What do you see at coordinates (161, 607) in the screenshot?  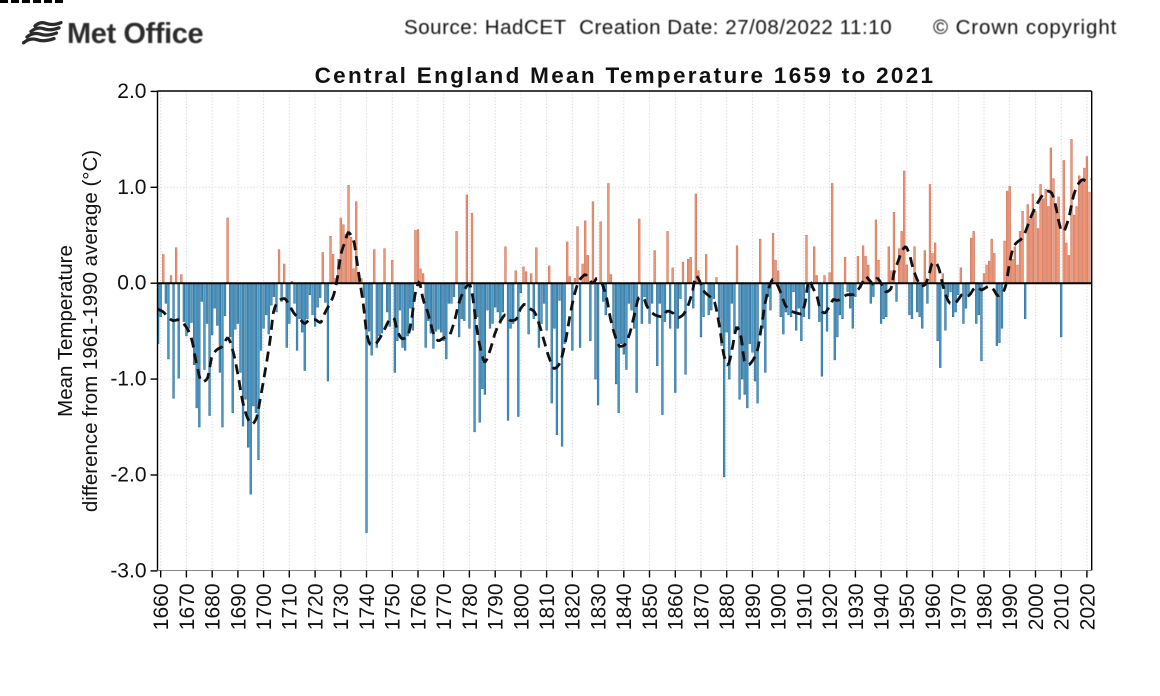 I see `svg-text: 1660` at bounding box center [161, 607].